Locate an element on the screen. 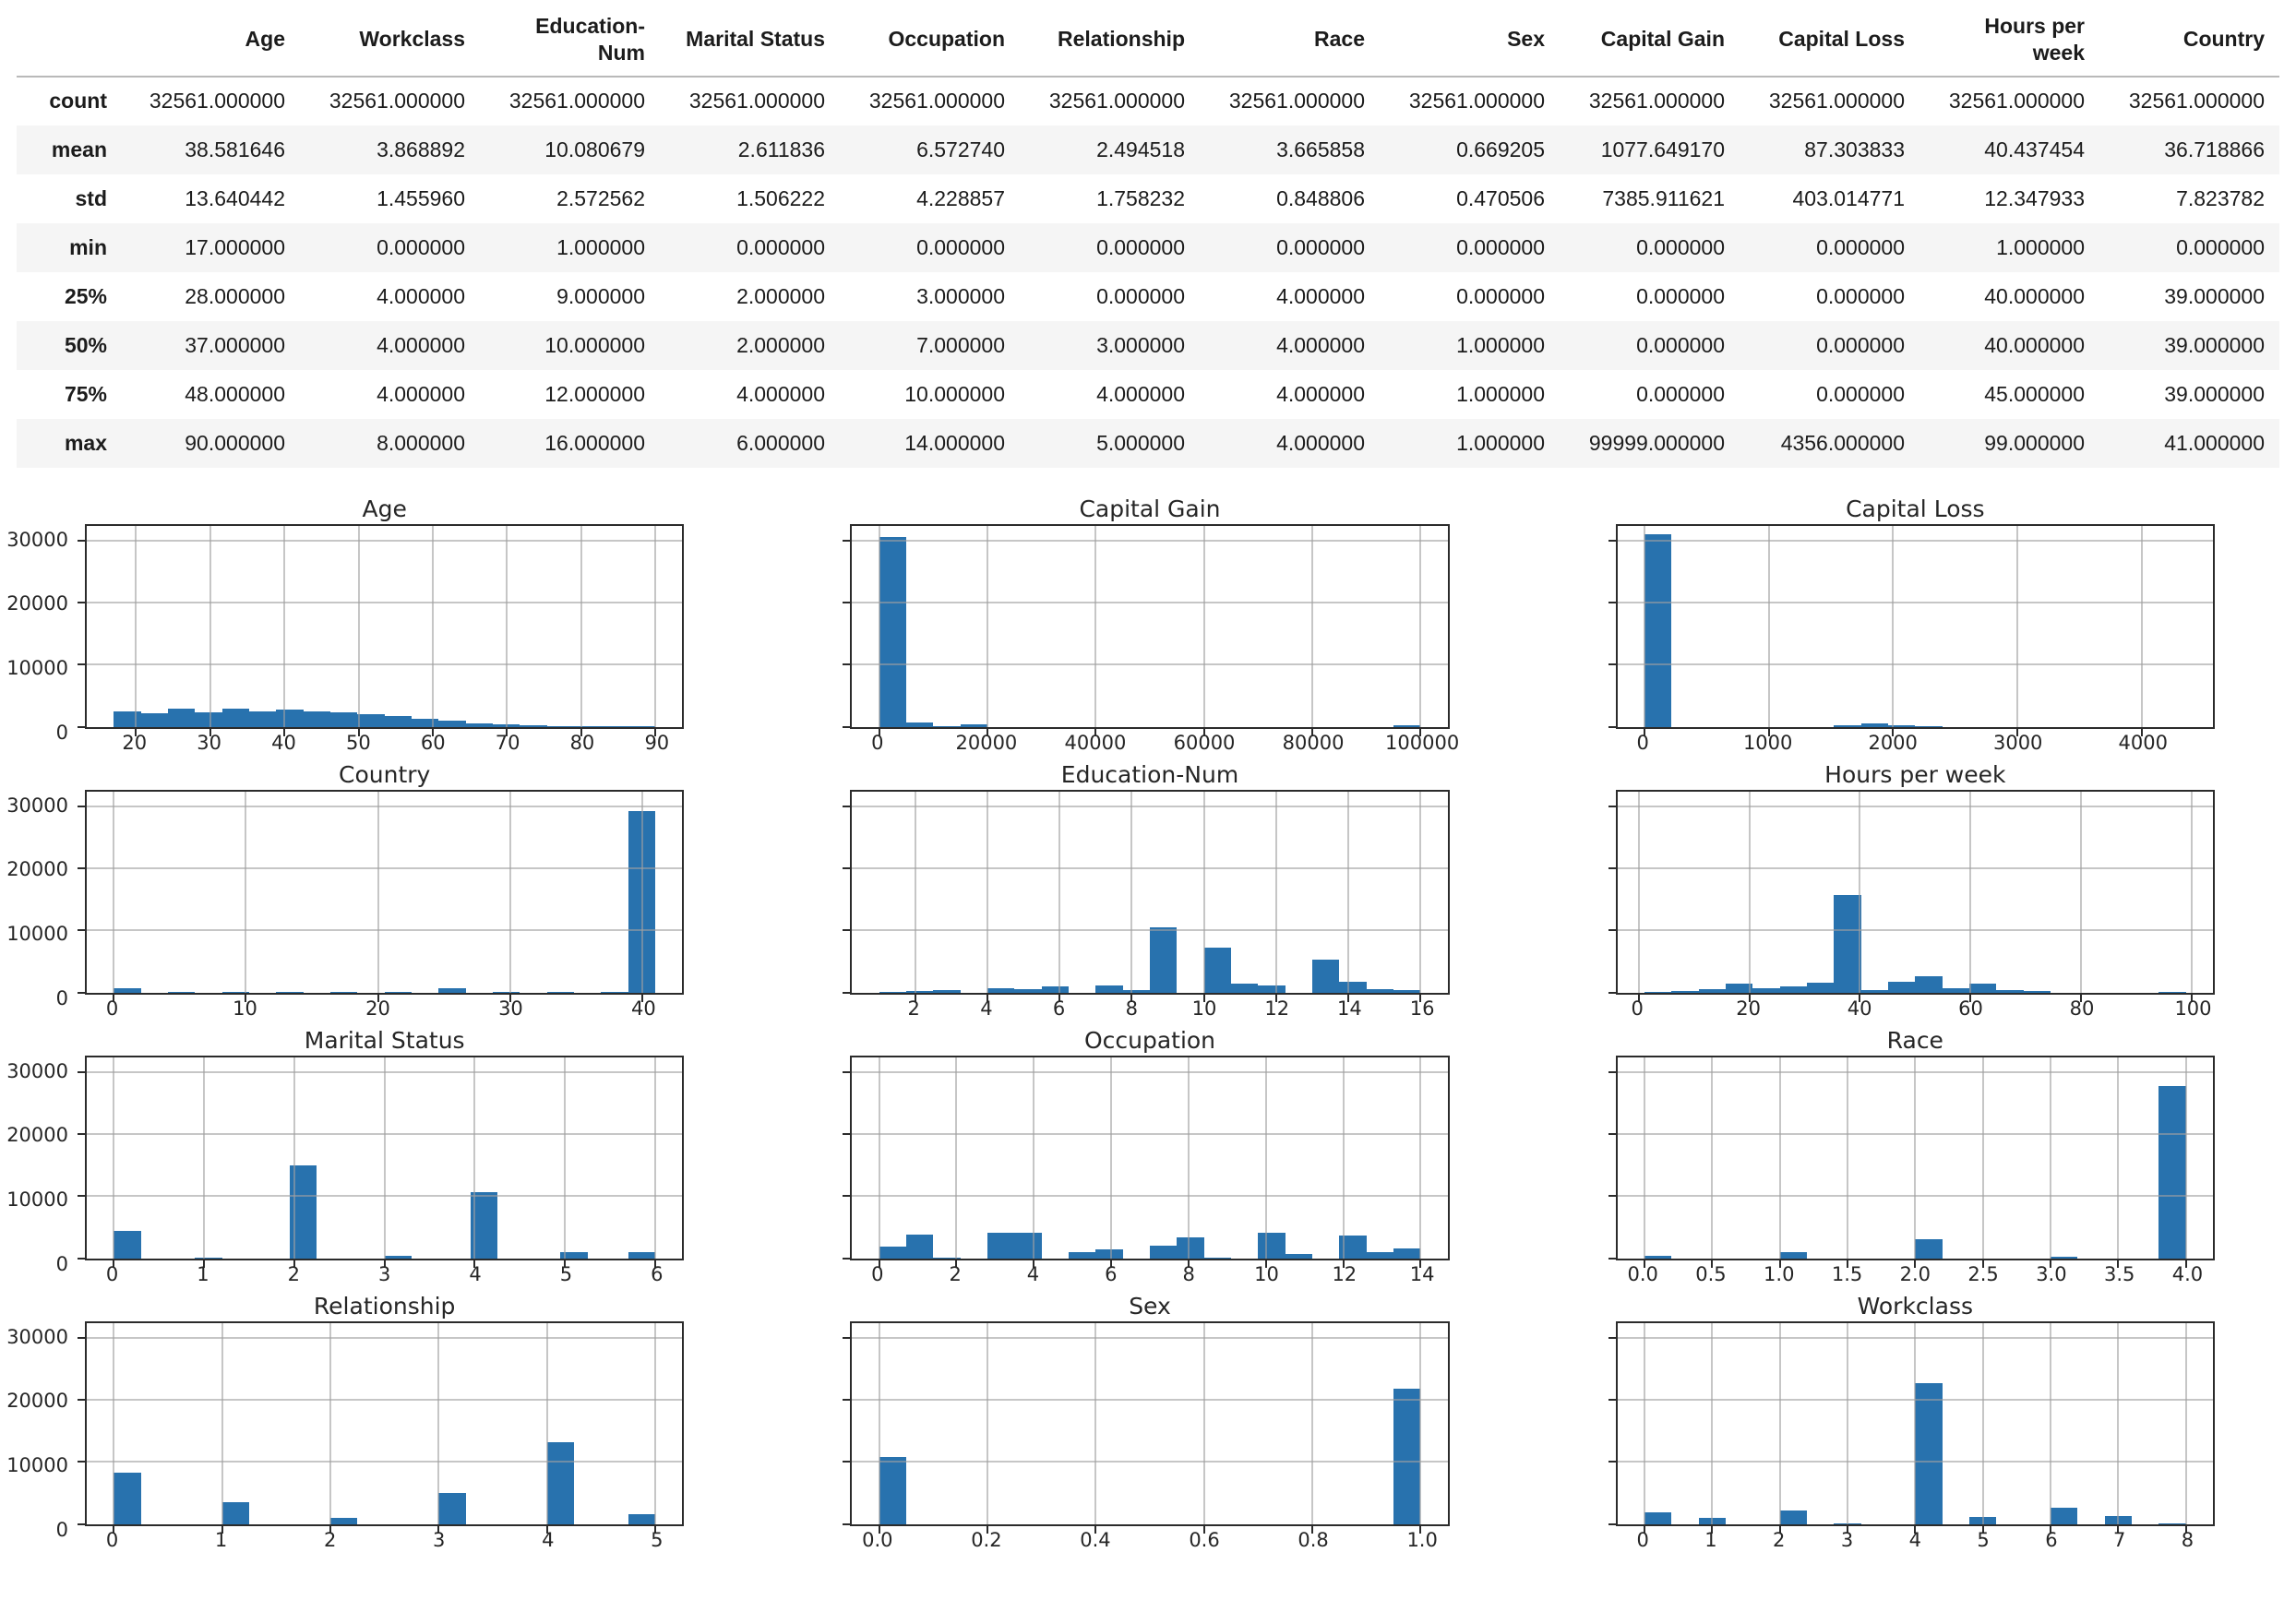  x-tick-label: 60000 is located at coordinates (1205, 743).